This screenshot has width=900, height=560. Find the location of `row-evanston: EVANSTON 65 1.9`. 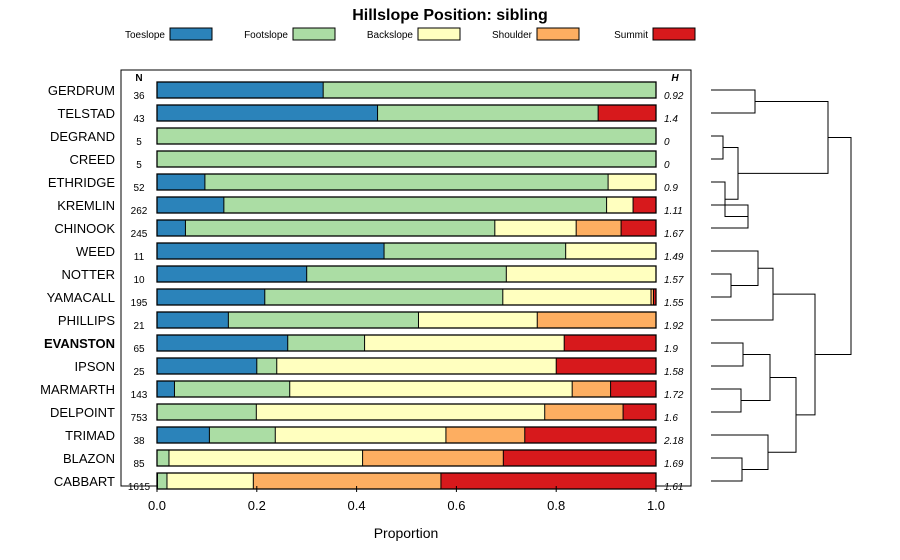

row-evanston: EVANSTON 65 1.9 is located at coordinates (361, 344).